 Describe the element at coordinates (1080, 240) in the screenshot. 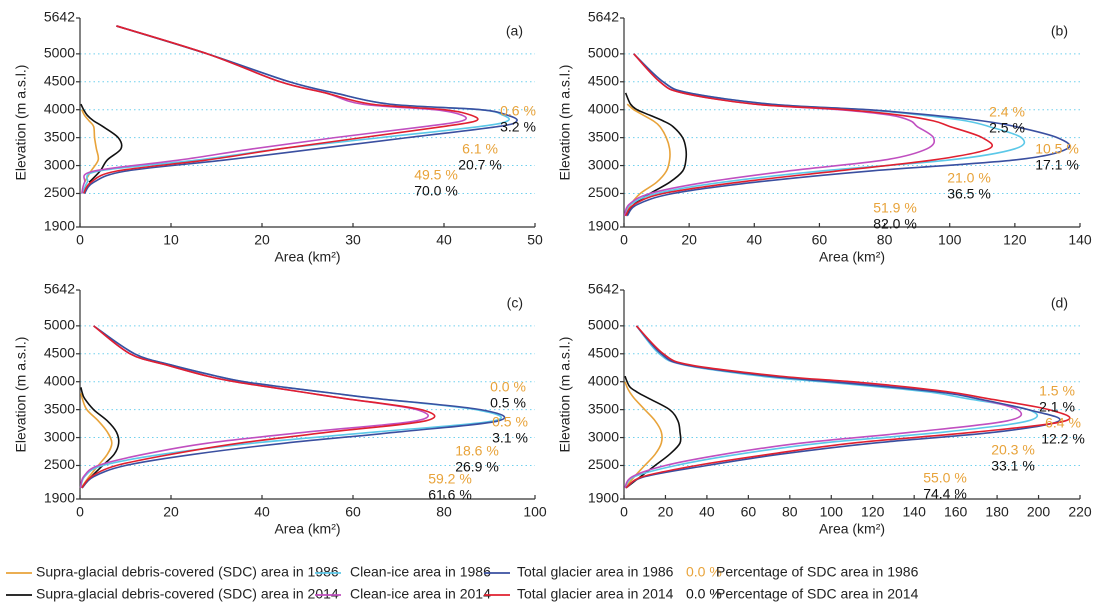

I see `x-tick-label: 140` at that location.